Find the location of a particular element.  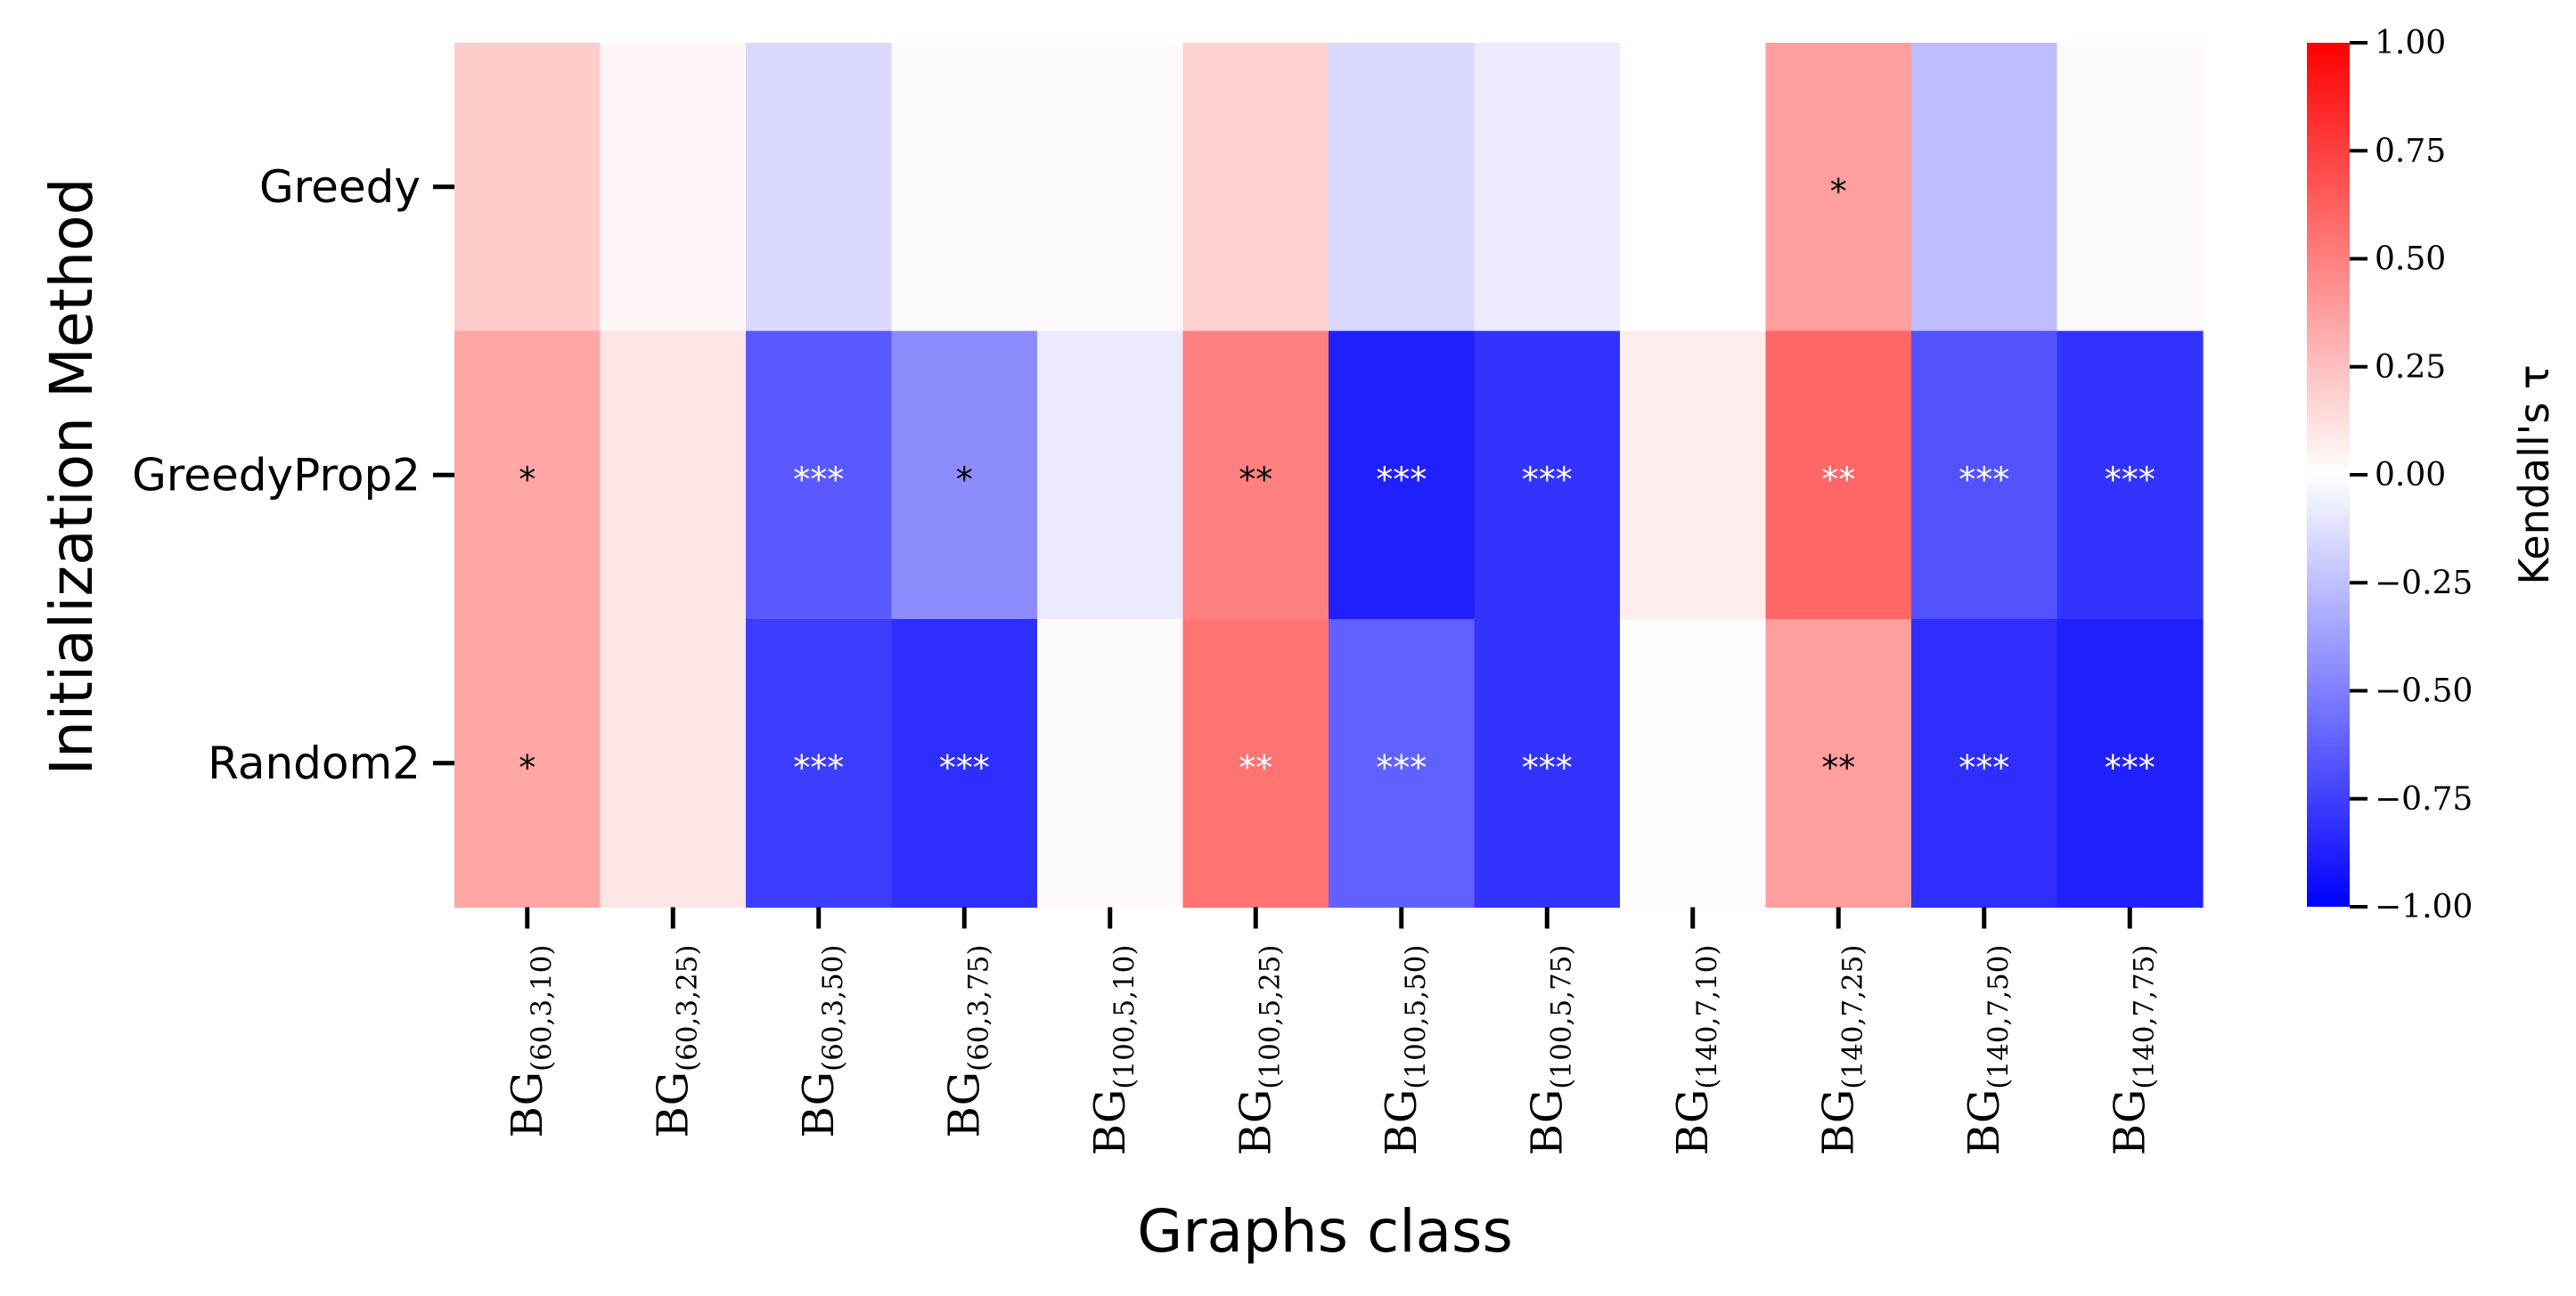

y-tick-label: Random2 is located at coordinates (314, 763).